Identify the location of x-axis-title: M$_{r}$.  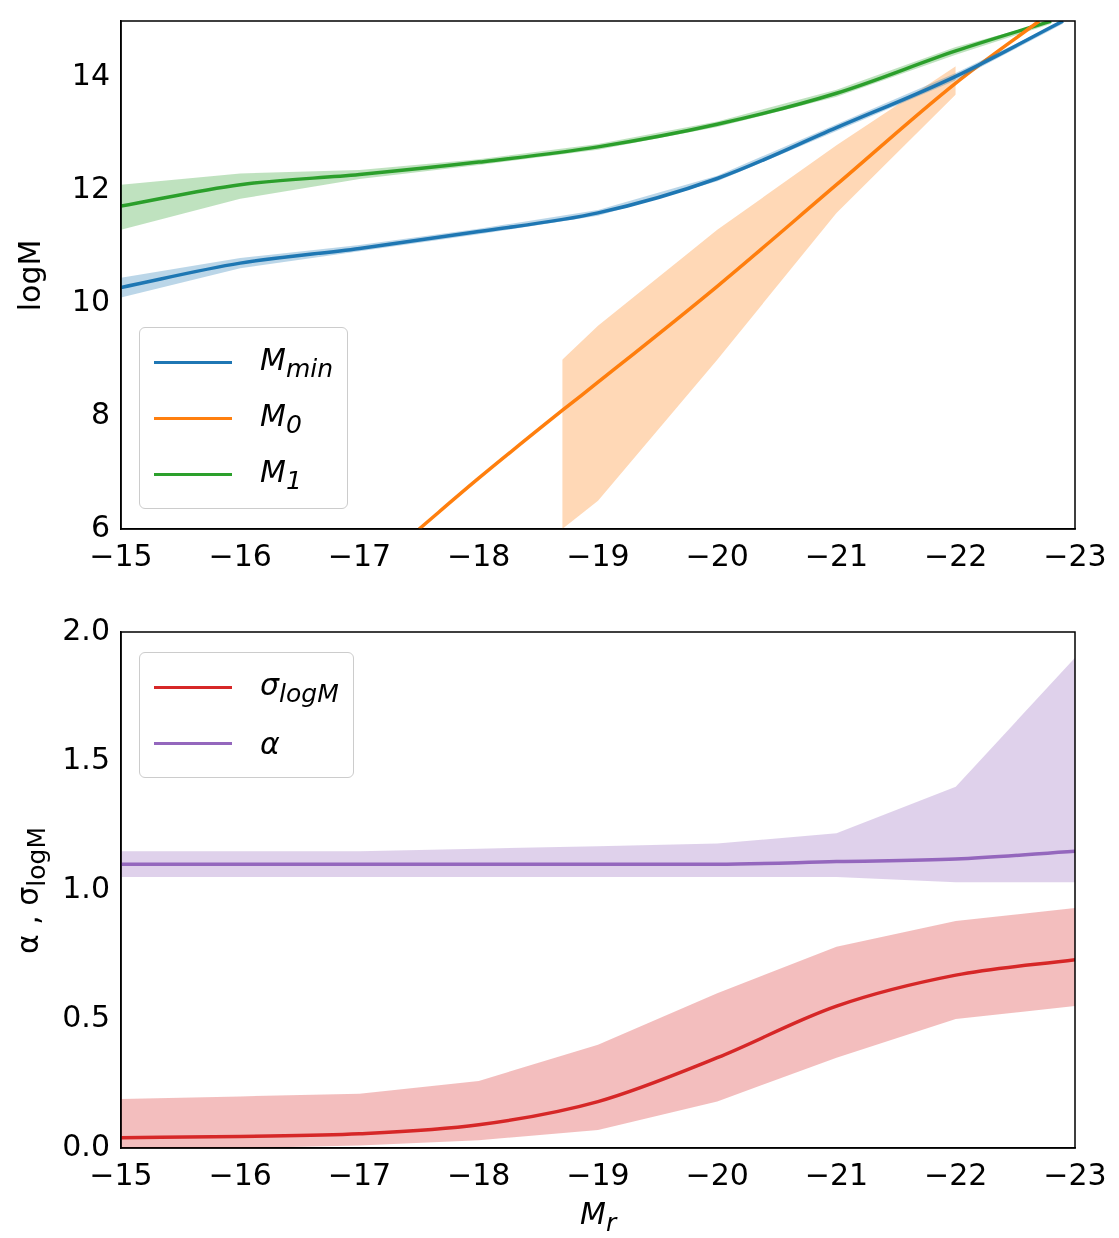
(598, 1216).